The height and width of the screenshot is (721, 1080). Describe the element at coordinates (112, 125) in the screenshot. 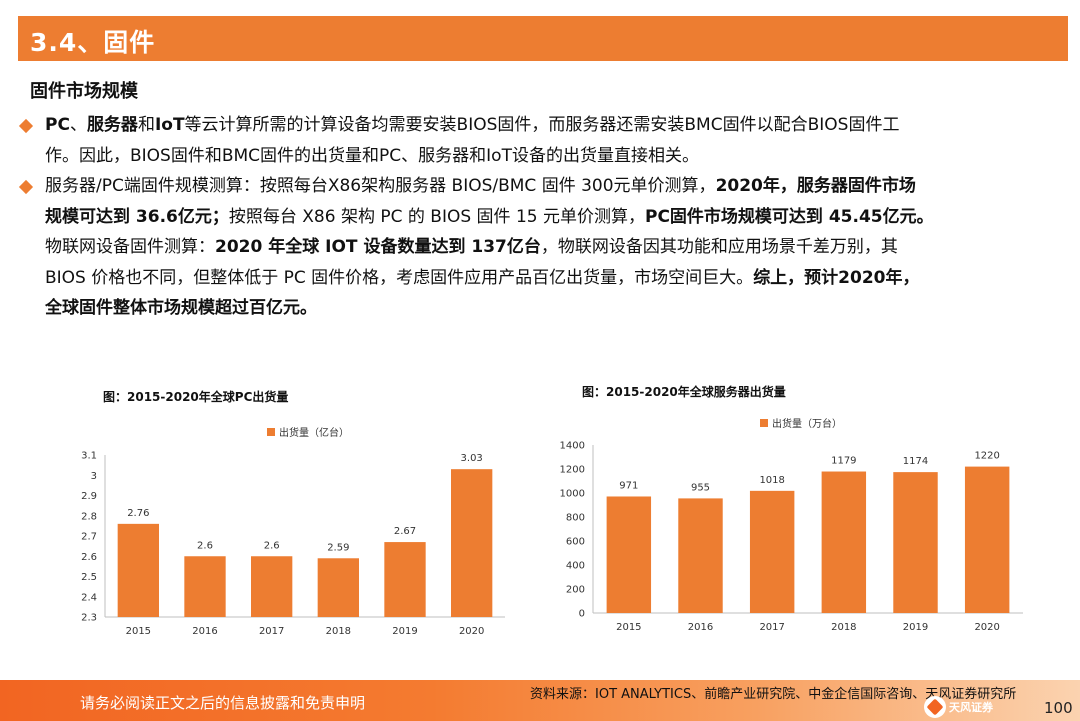

I see `text-segment: 服务器` at that location.